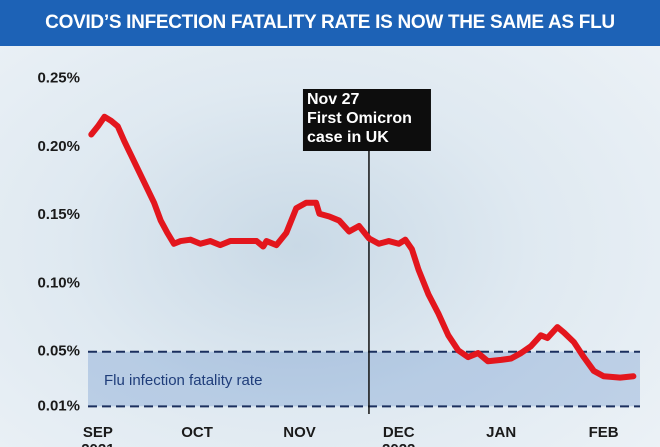 The height and width of the screenshot is (447, 660). Describe the element at coordinates (501, 432) in the screenshot. I see `x-tick-label: JAN` at that location.